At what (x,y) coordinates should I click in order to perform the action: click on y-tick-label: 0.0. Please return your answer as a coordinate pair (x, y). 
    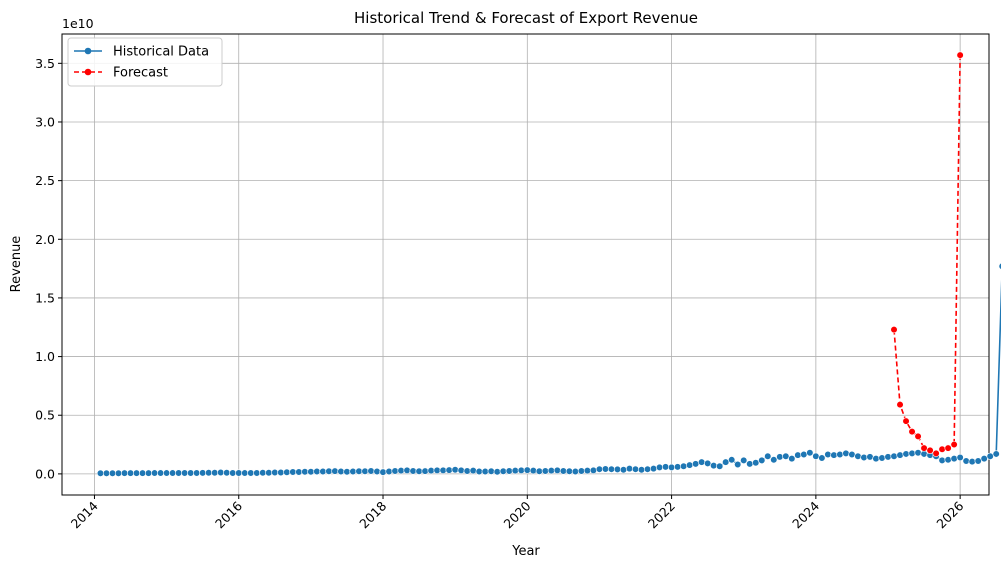
    Looking at the image, I should click on (45, 473).